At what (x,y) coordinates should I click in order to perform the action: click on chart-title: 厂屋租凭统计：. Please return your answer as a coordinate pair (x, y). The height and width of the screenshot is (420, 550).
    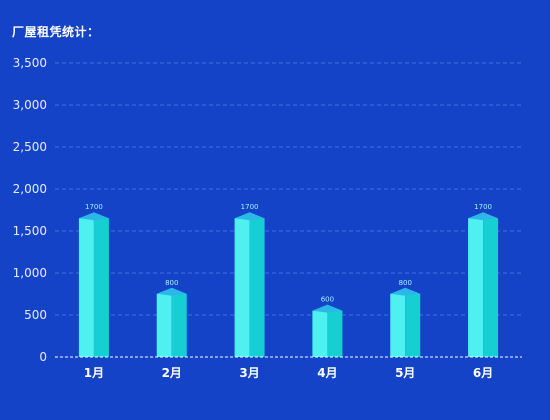
    Looking at the image, I should click on (56, 32).